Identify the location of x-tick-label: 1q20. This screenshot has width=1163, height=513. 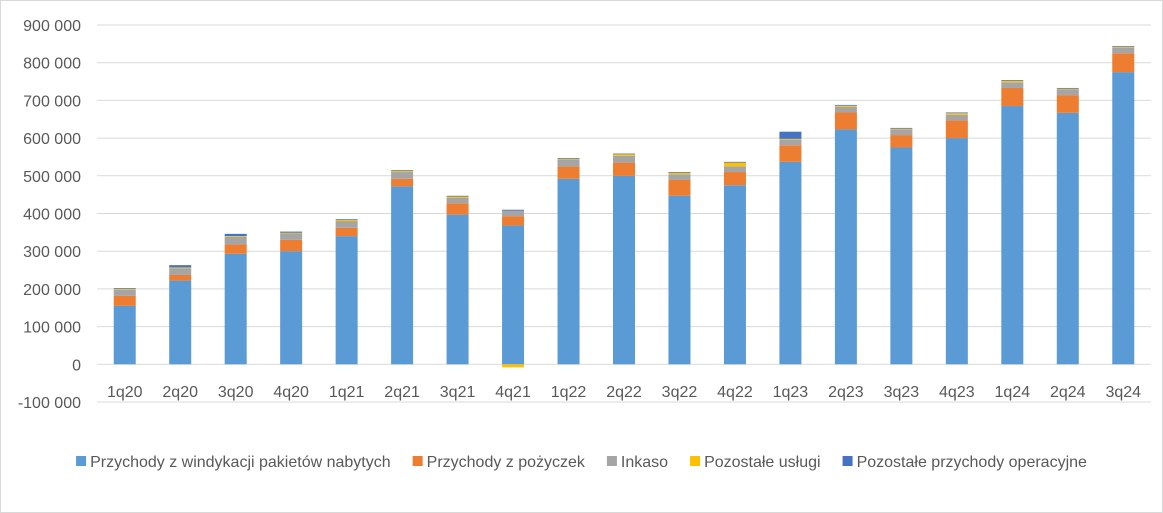
(125, 392).